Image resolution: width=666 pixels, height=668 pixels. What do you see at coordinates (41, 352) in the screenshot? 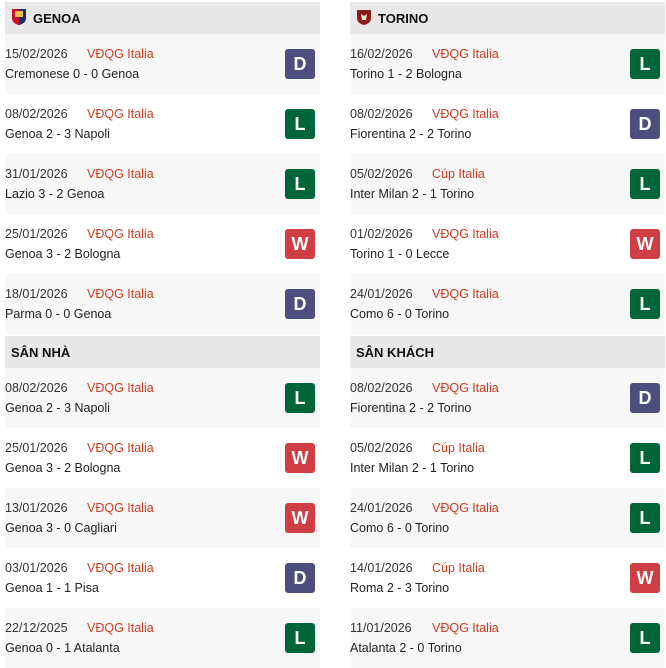
I see `section-title: SÂN NHÀ` at bounding box center [41, 352].